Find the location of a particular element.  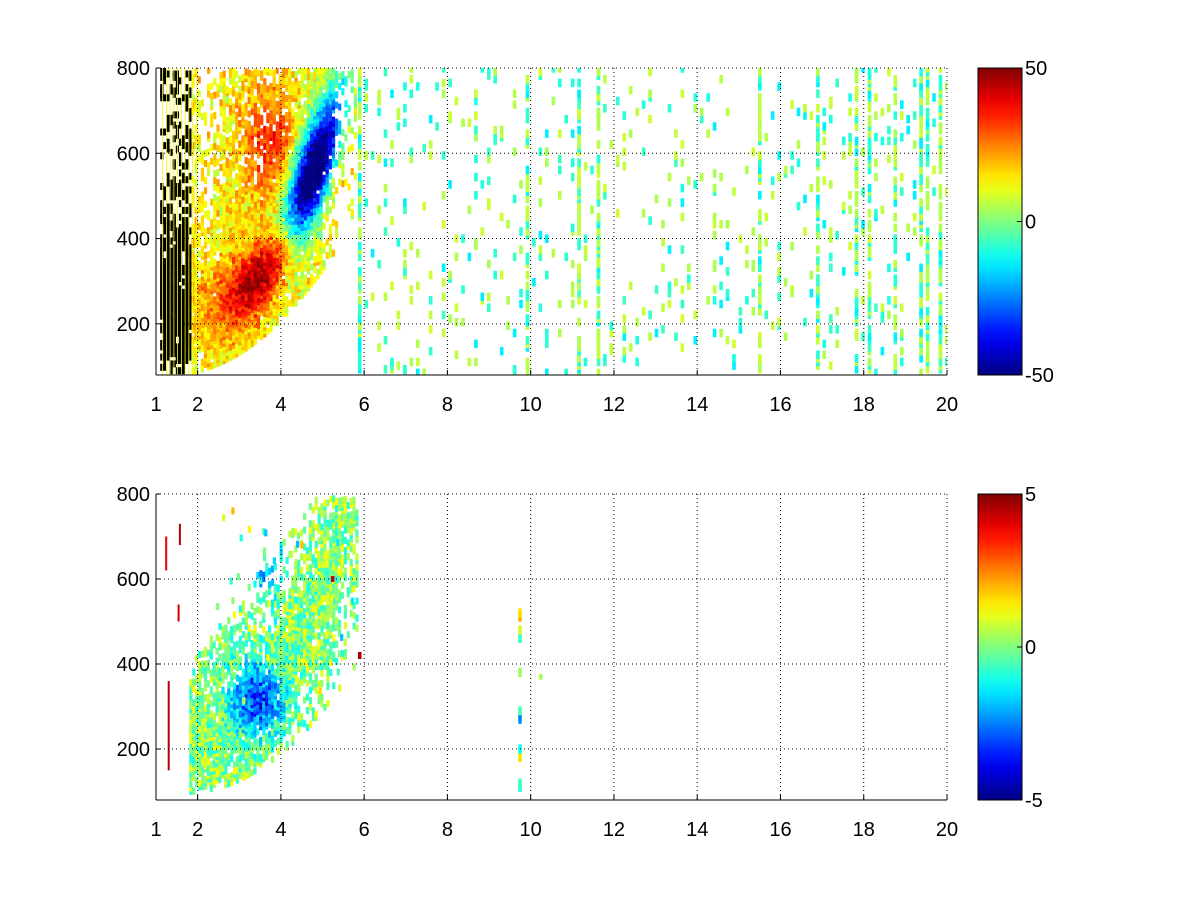

x-tick-label: 2 is located at coordinates (197, 405).